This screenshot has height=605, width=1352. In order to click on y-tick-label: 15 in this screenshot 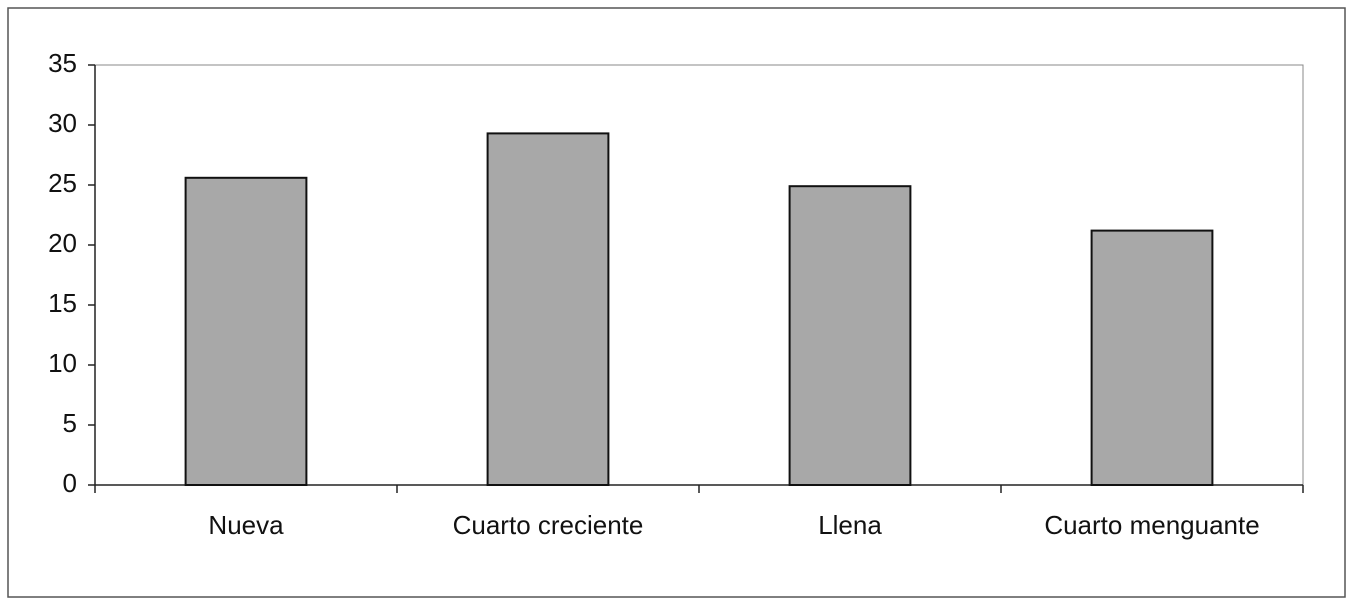, I will do `click(62, 303)`.